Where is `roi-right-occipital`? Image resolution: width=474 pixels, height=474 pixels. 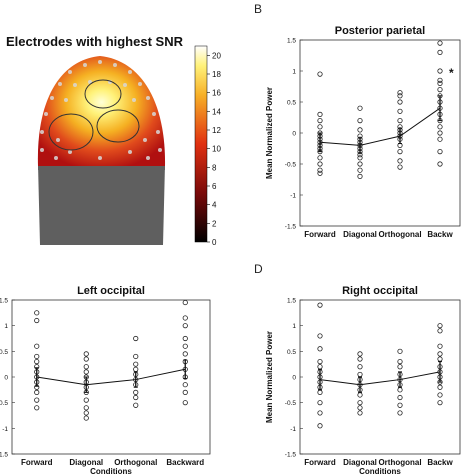
roi-right-occipital is located at coordinates (118, 126).